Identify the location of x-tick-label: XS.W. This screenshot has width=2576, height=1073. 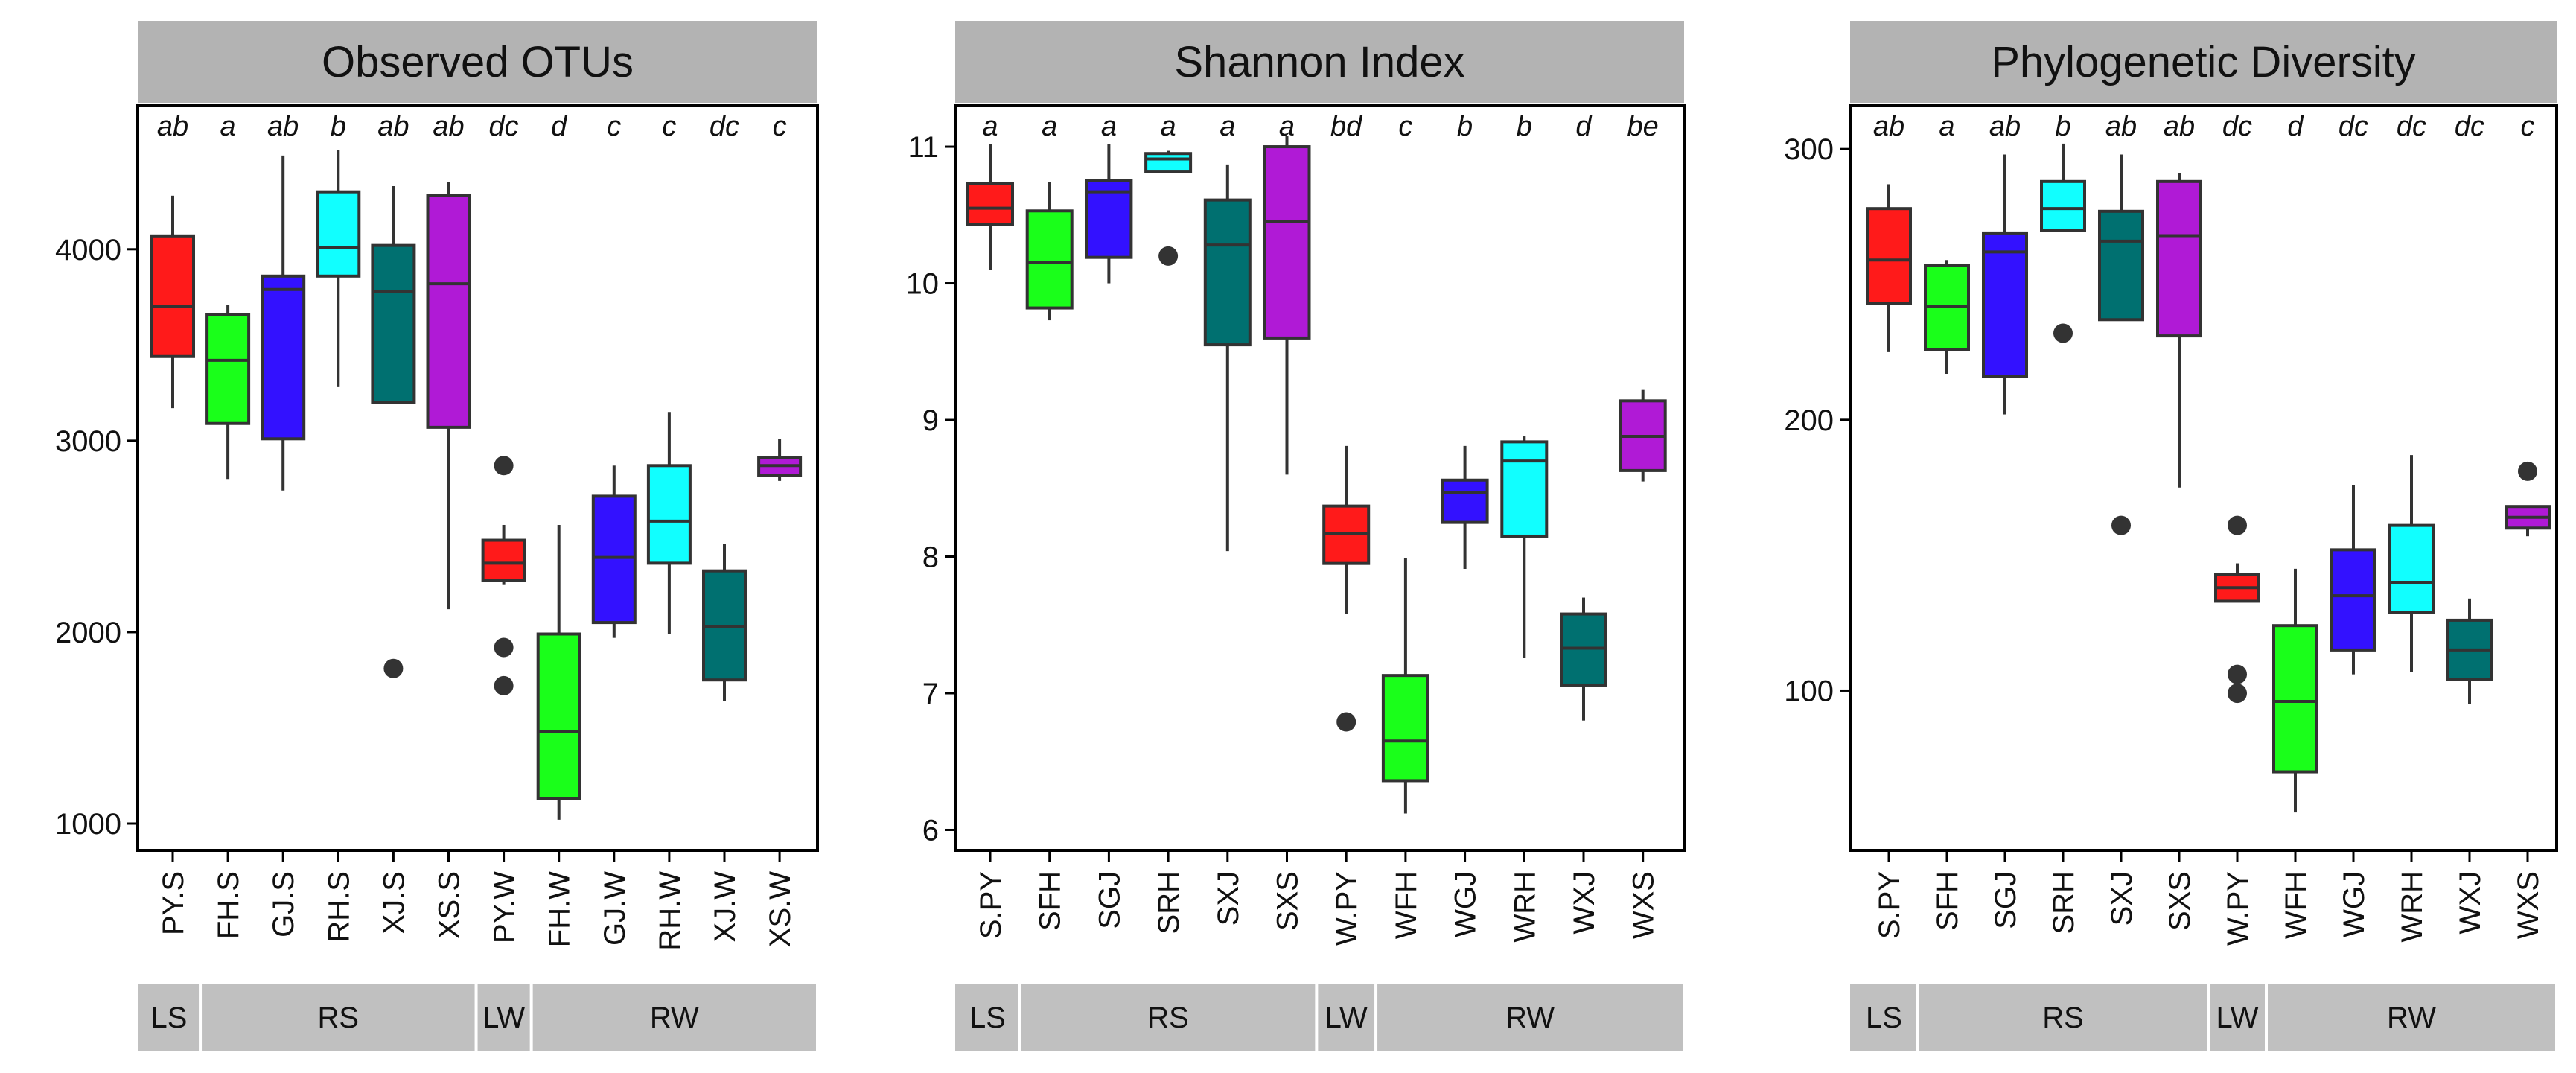
(781, 909).